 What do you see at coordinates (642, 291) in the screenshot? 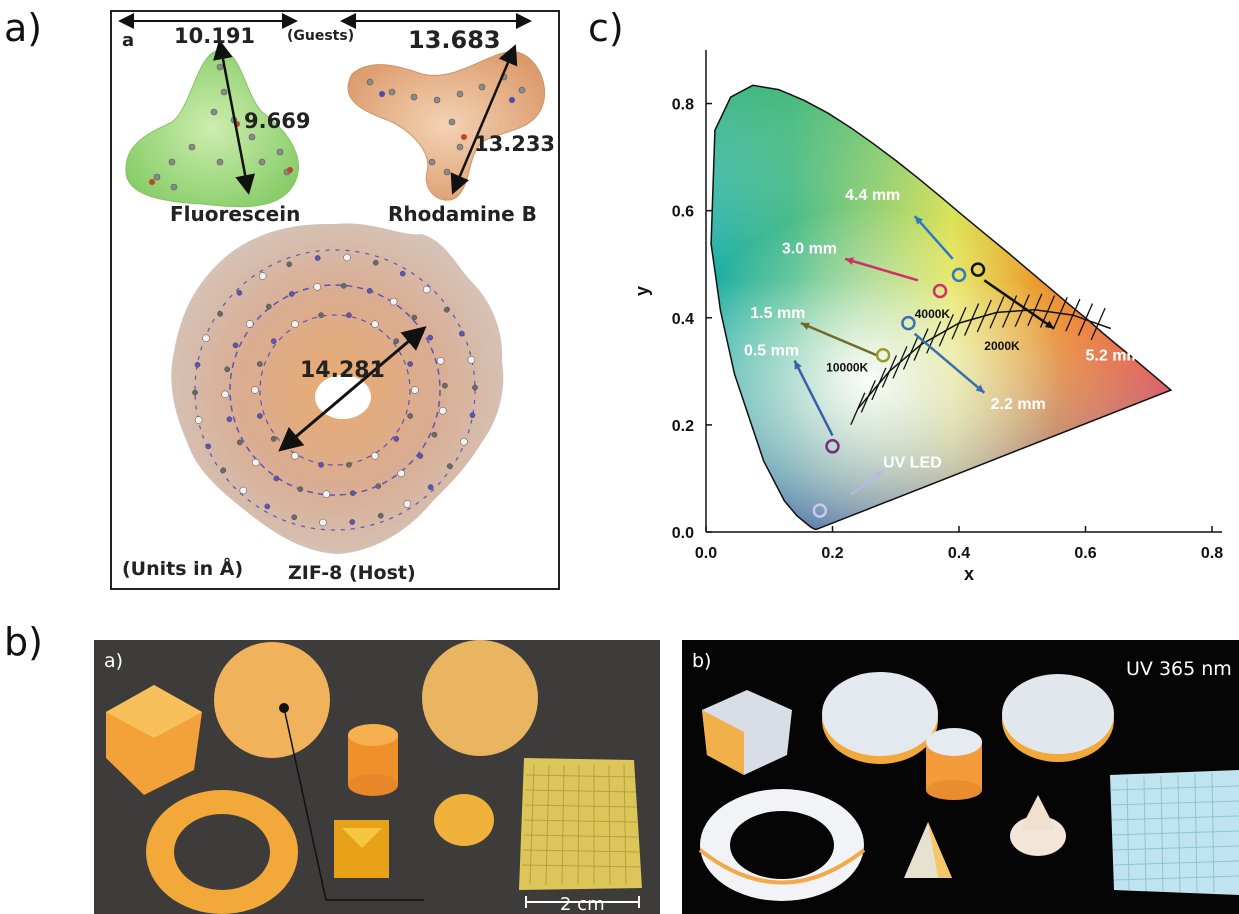
I see `y-axis-label: y` at bounding box center [642, 291].